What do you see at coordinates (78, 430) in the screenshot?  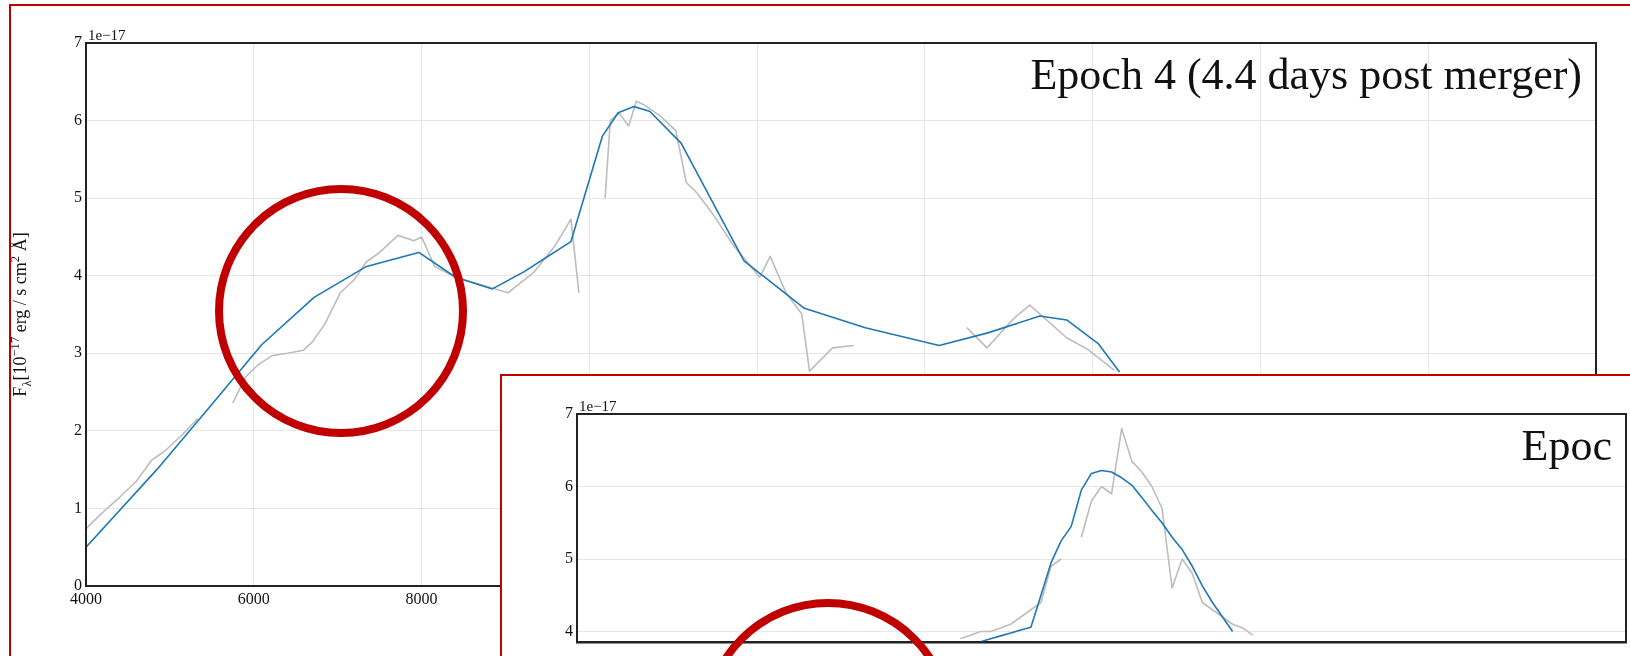 I see `y-tick-label: 2` at bounding box center [78, 430].